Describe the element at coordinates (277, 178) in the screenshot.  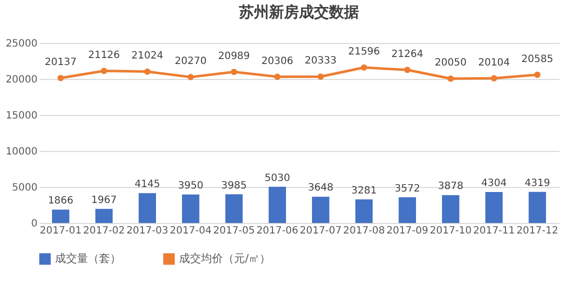
I see `data-label: 5030` at that location.